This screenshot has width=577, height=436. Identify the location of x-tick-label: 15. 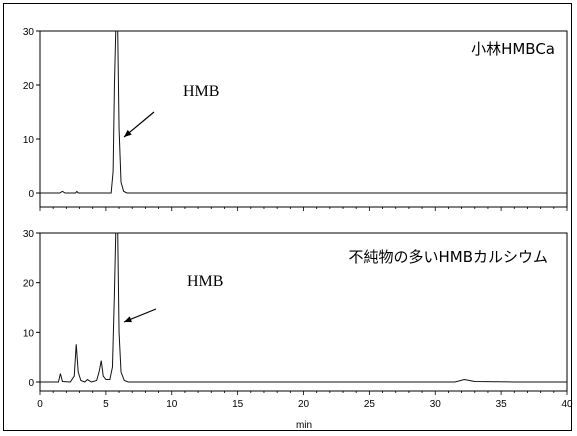
(238, 404).